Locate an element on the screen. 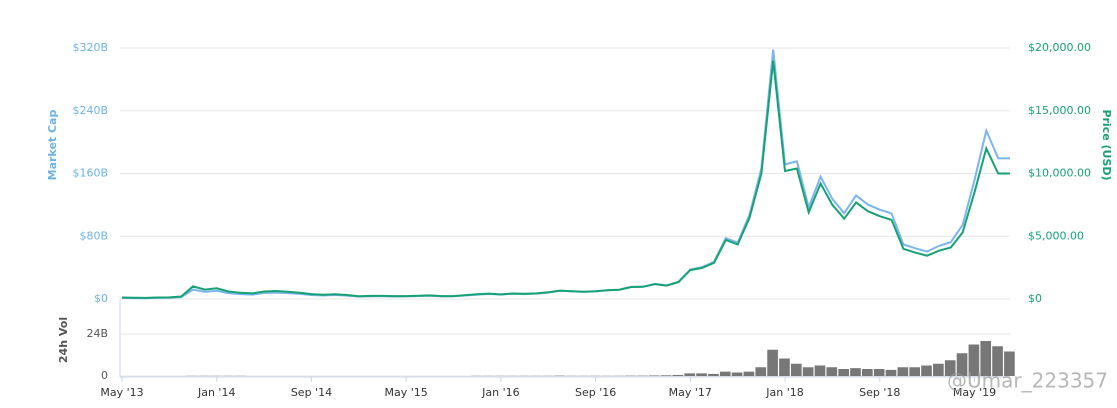 The height and width of the screenshot is (408, 1117). y2-tick-label: $5,000.00 is located at coordinates (1056, 235).